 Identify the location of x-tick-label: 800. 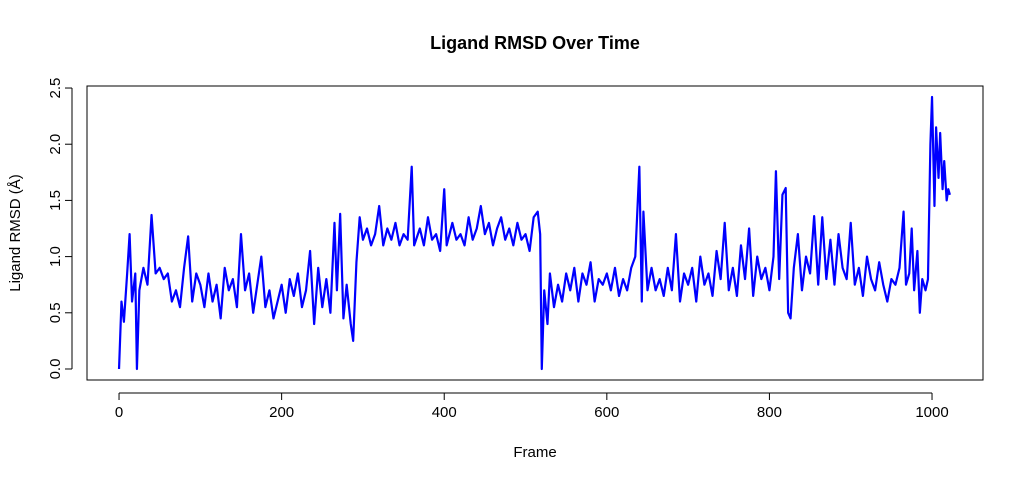
(769, 412).